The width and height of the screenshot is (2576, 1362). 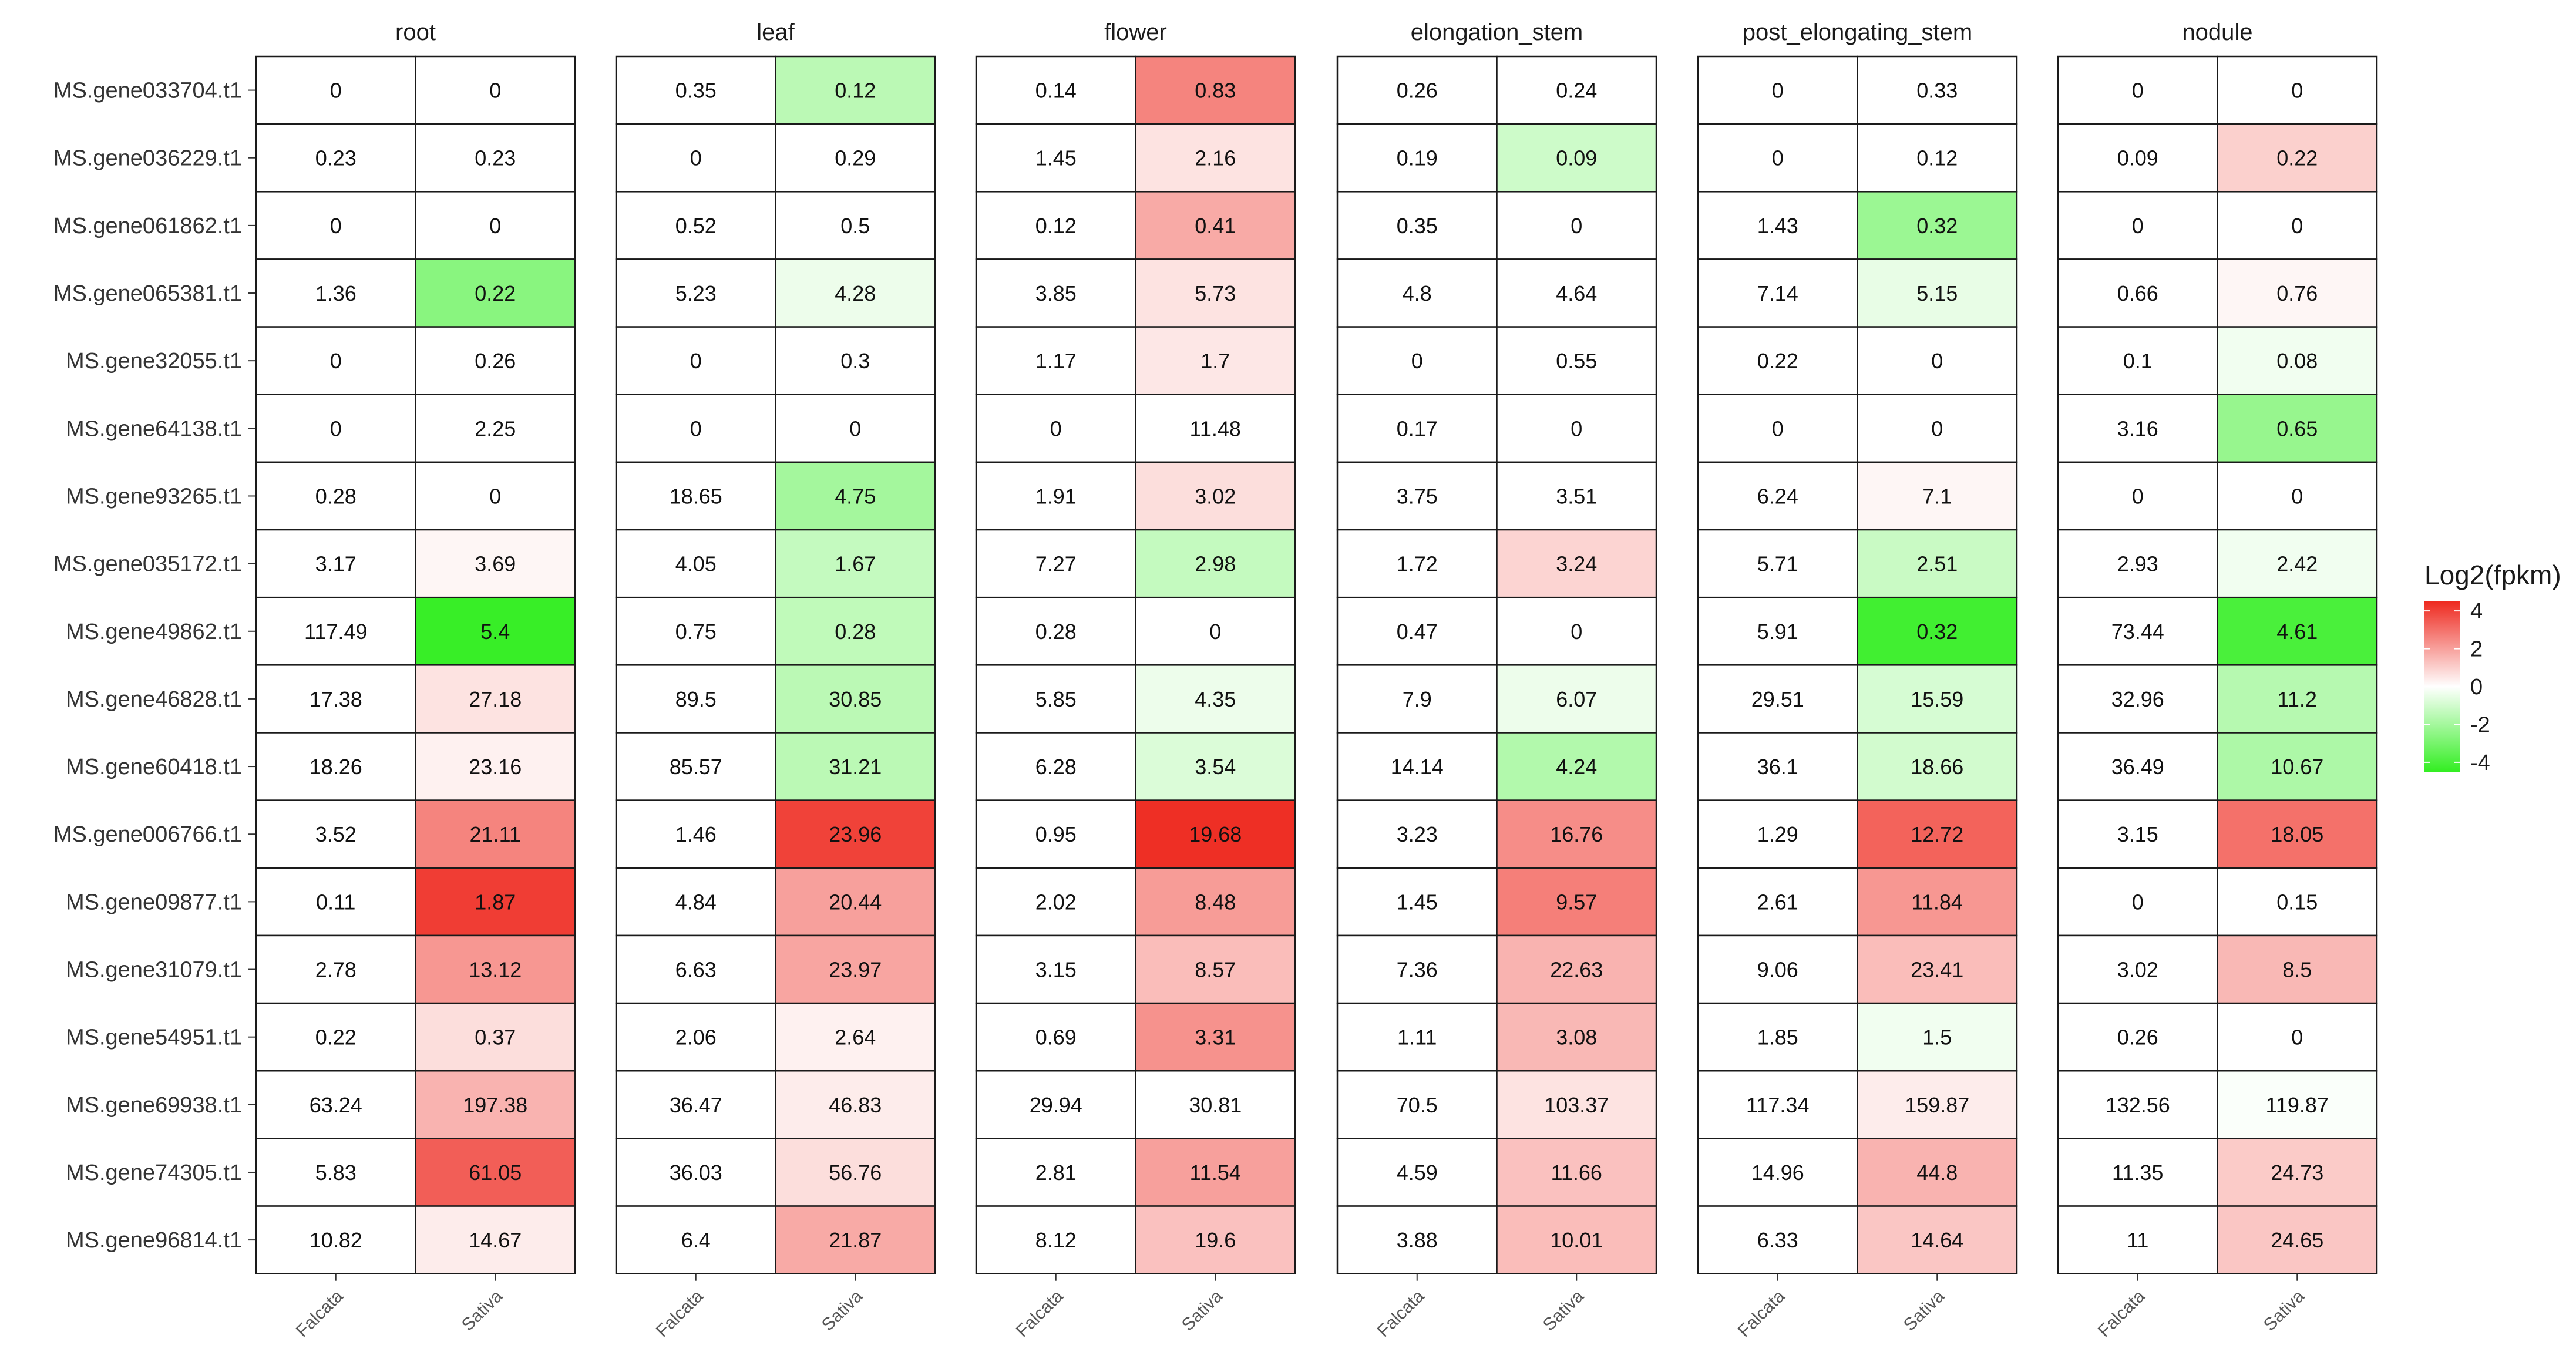 What do you see at coordinates (2137, 767) in the screenshot?
I see `cell-value-label: 36.49` at bounding box center [2137, 767].